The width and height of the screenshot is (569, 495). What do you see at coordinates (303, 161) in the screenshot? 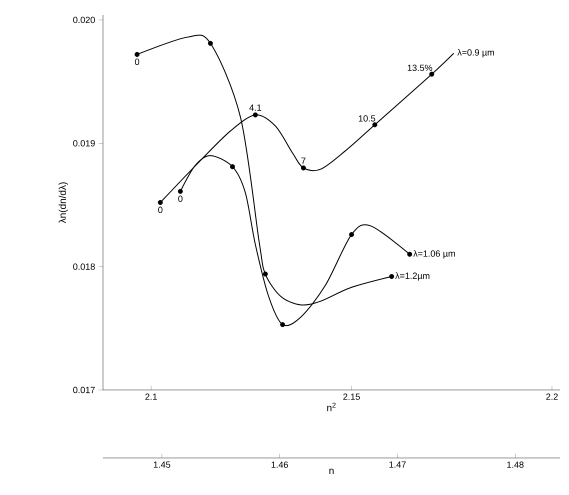
I see `annotation: 7` at bounding box center [303, 161].